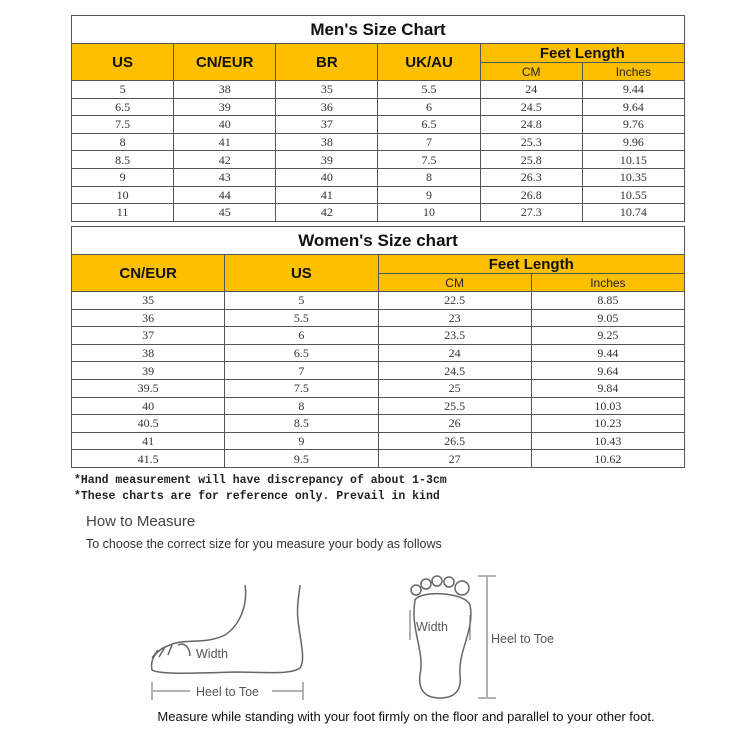 Image resolution: width=750 pixels, height=750 pixels. I want to click on table-cell: 27, so click(454, 458).